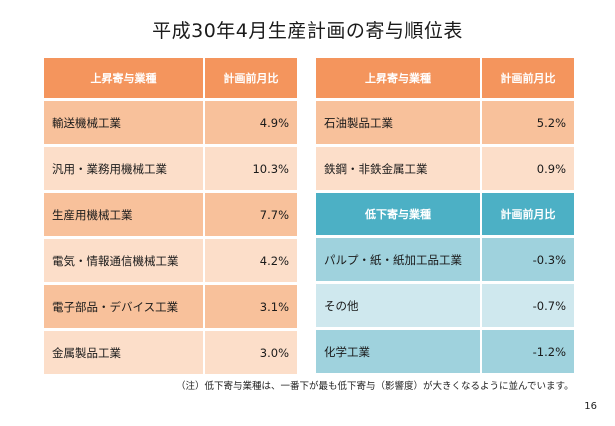  I want to click on table-row: 電子部品・デバイス工業 3.1%, so click(170, 306).